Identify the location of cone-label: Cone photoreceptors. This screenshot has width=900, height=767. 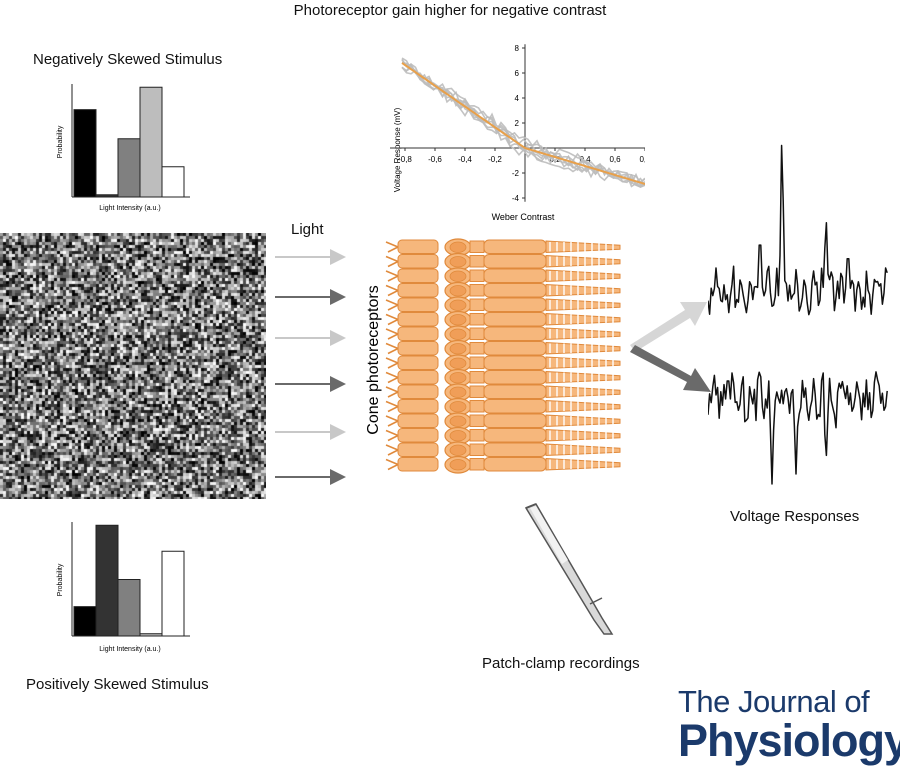
(373, 359).